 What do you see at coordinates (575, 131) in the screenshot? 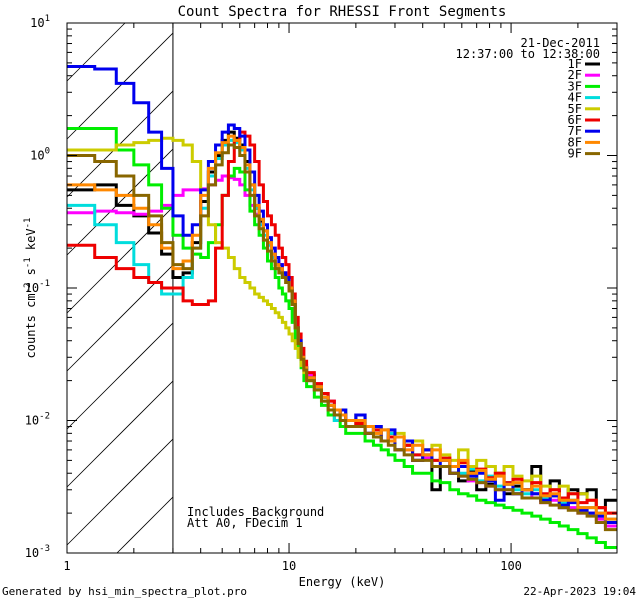
I see `legend-label-7F: 7F` at bounding box center [575, 131].